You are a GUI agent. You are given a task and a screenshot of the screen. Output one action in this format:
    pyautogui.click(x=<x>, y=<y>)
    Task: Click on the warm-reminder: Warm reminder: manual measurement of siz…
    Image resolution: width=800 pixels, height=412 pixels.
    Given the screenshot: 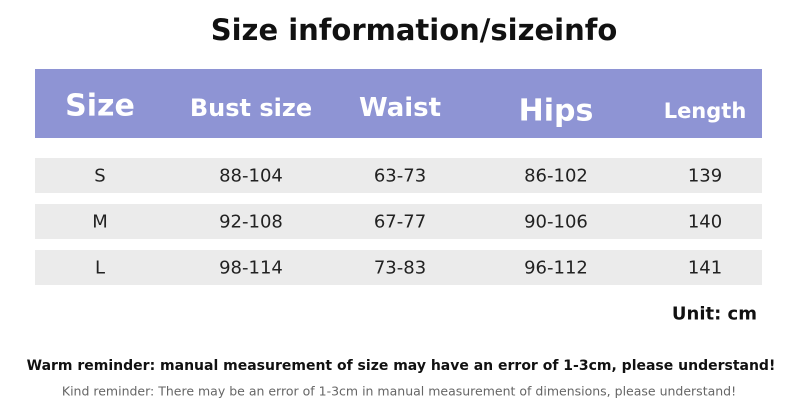 What is the action you would take?
    pyautogui.click(x=401, y=366)
    